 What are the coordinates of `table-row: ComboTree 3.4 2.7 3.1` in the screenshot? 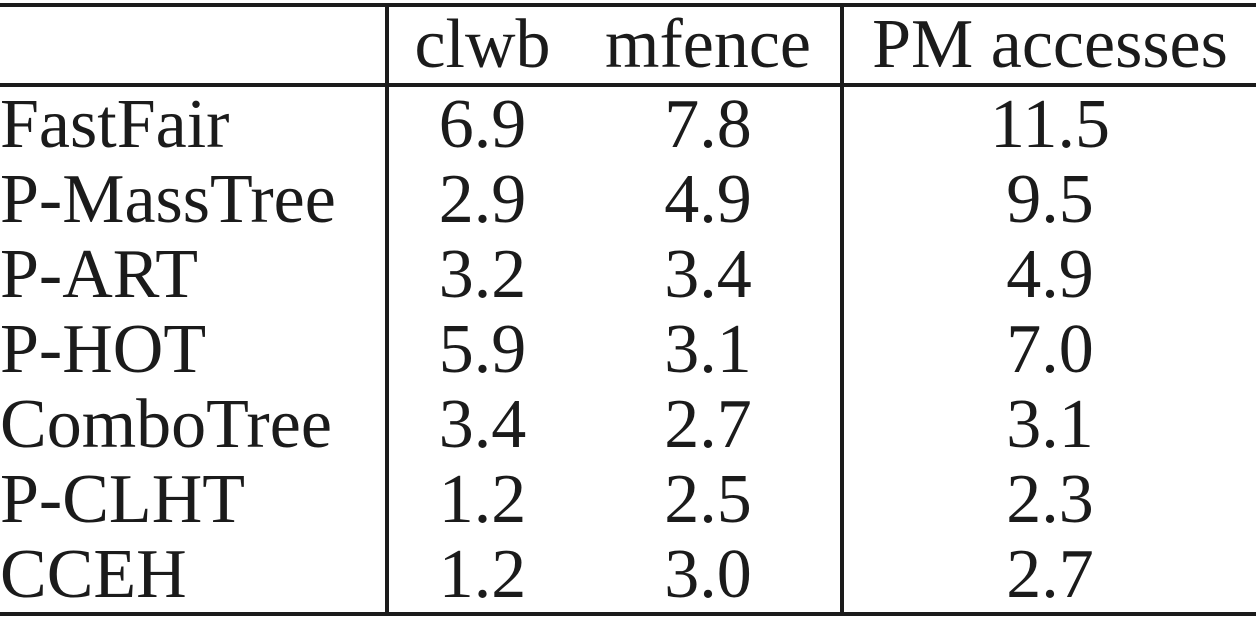 It's located at (628, 424).